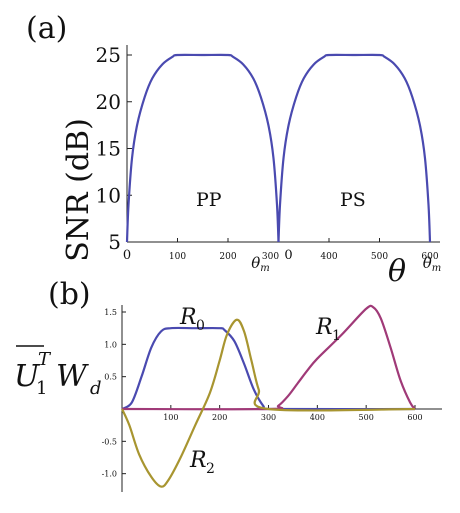 Image resolution: width=460 pixels, height=513 pixels. I want to click on svg-text: 0, so click(200, 326).